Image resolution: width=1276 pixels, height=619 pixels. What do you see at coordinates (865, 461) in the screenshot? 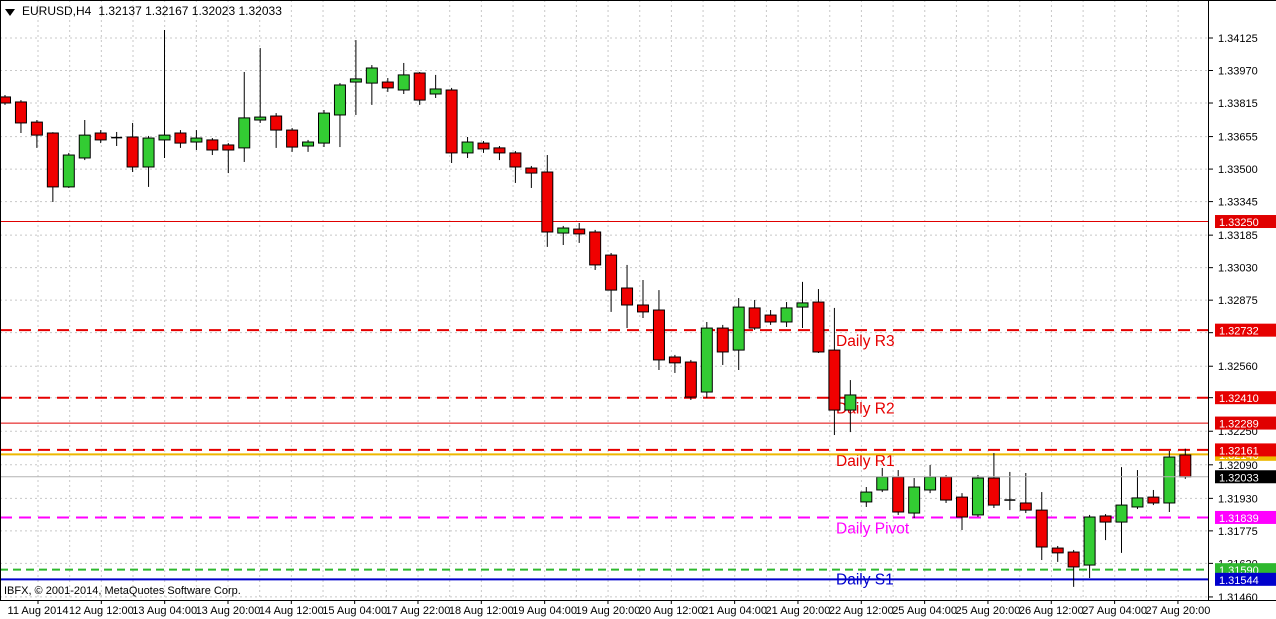
I see `daily-r1-text: Daily R1` at bounding box center [865, 461].